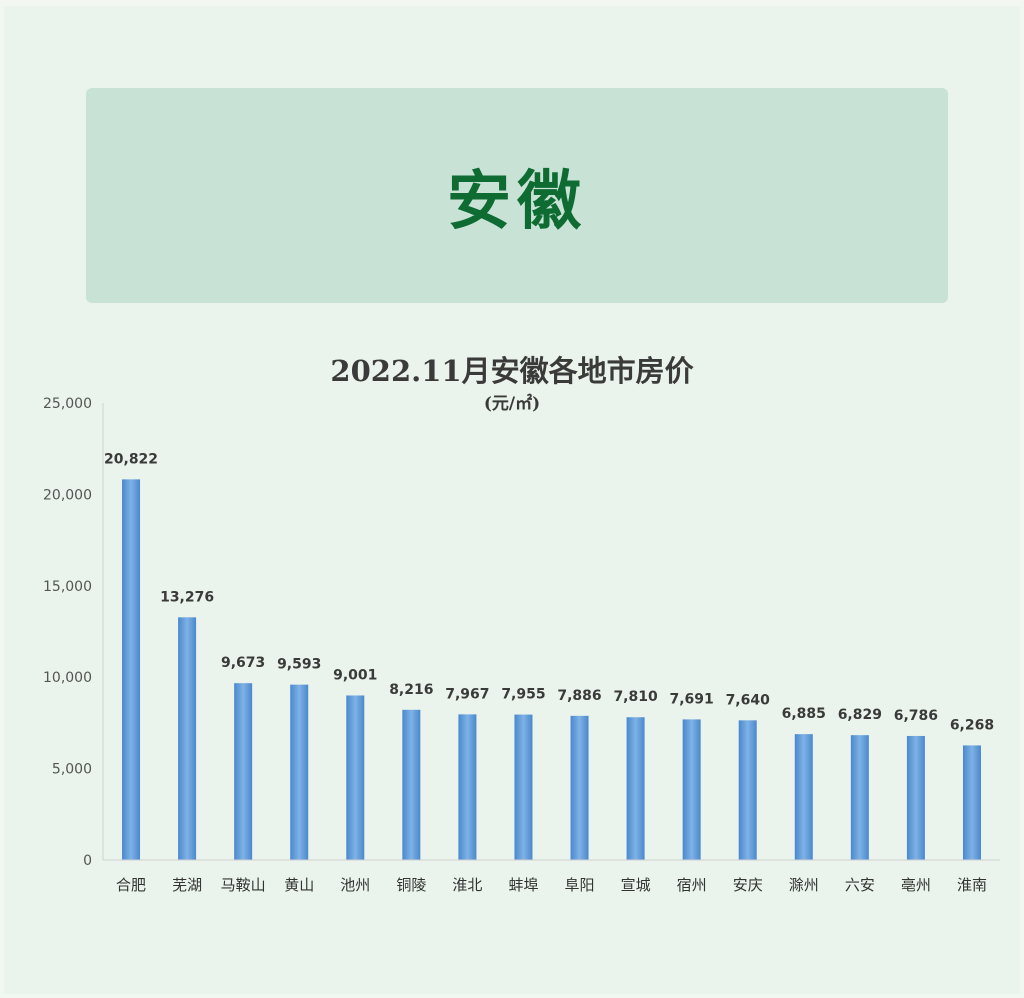 The height and width of the screenshot is (998, 1024). What do you see at coordinates (467, 694) in the screenshot?
I see `data-label: 7,967` at bounding box center [467, 694].